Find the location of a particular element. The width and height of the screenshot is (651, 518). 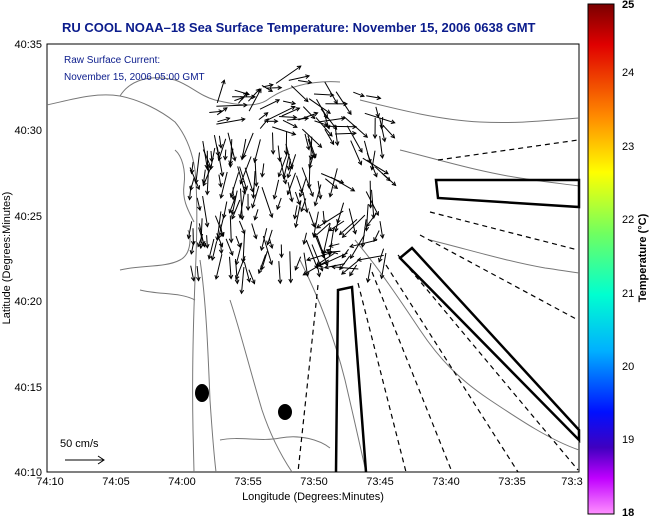

x-tick-label: 73:45 is located at coordinates (380, 482).